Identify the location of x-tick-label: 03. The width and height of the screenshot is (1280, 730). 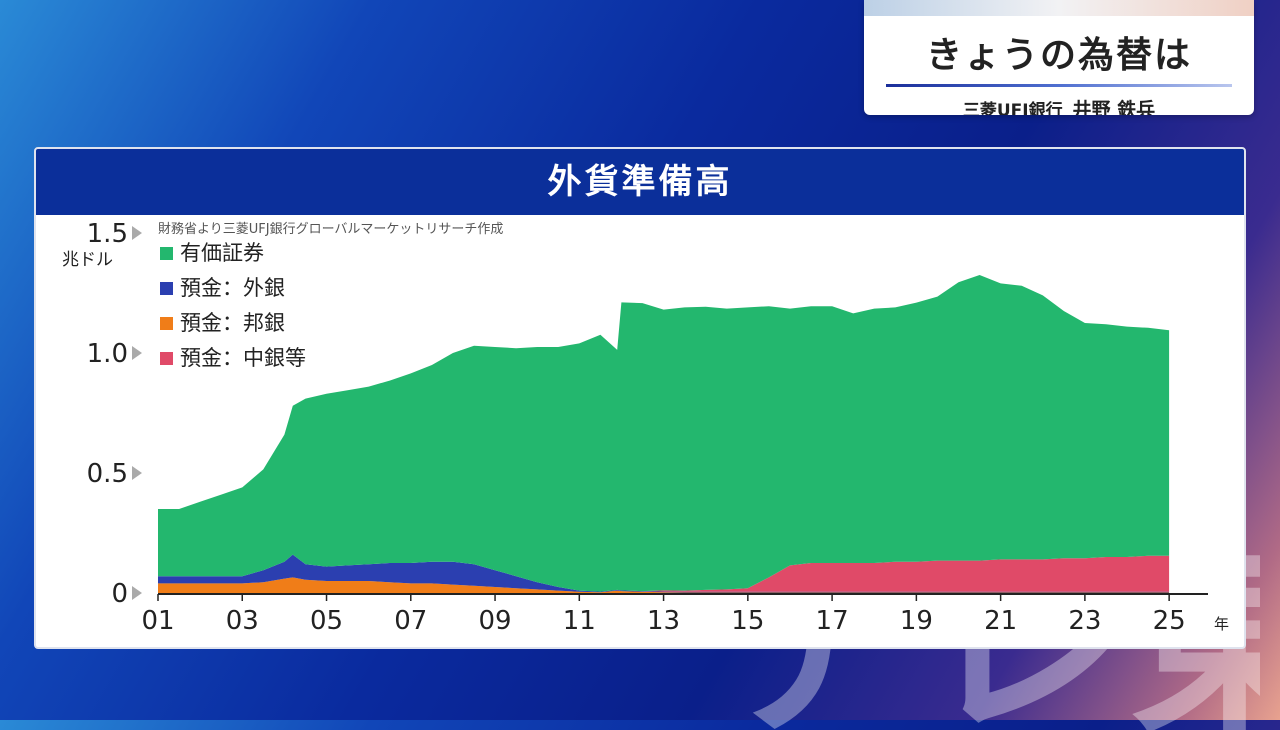
(242, 621).